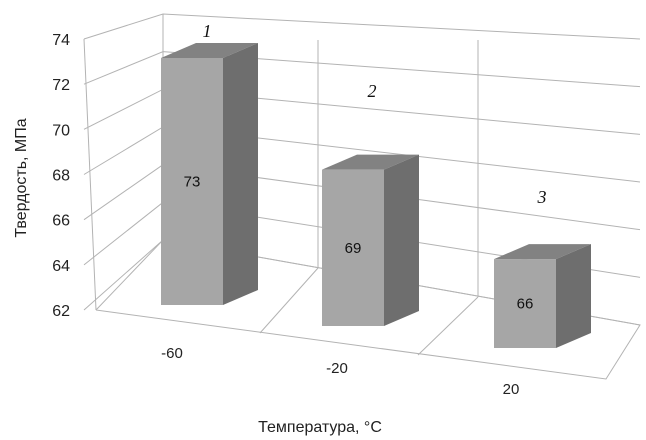  I want to click on y-axis-ticks: 62 64 66 68 70 72 74, so click(61, 176).